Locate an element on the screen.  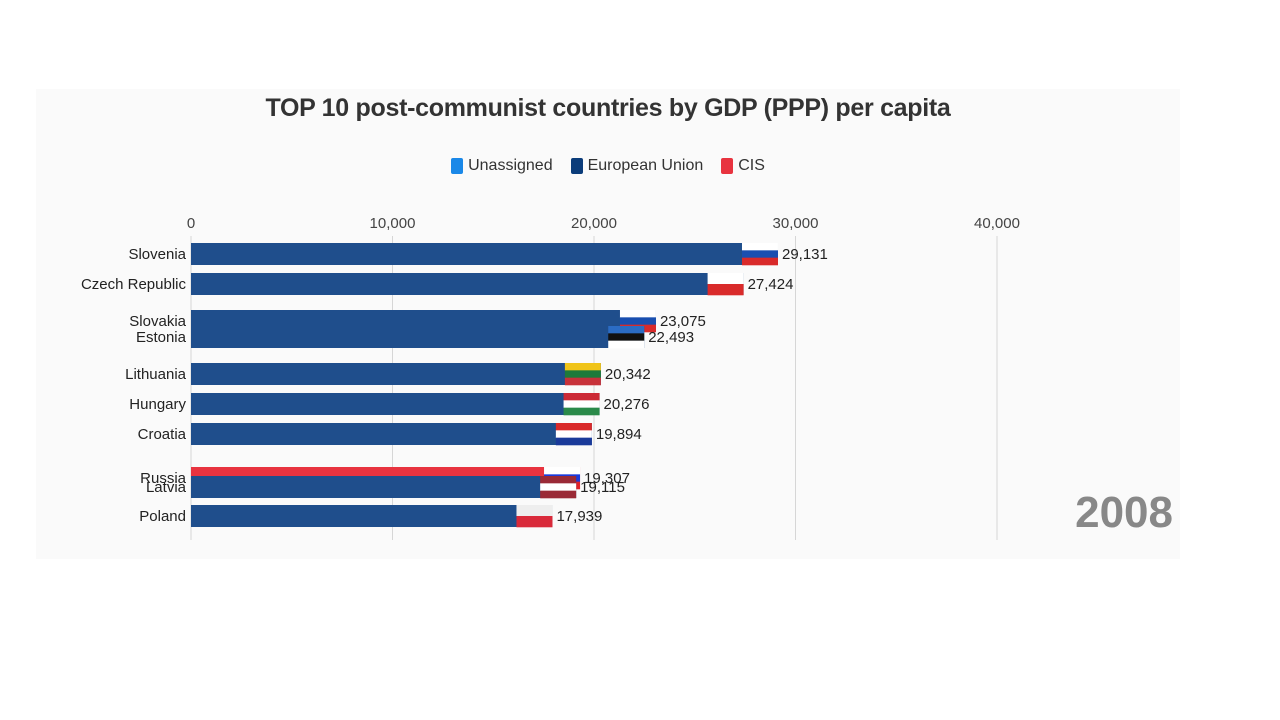
country-label-croatia: Croatia is located at coordinates (162, 434).